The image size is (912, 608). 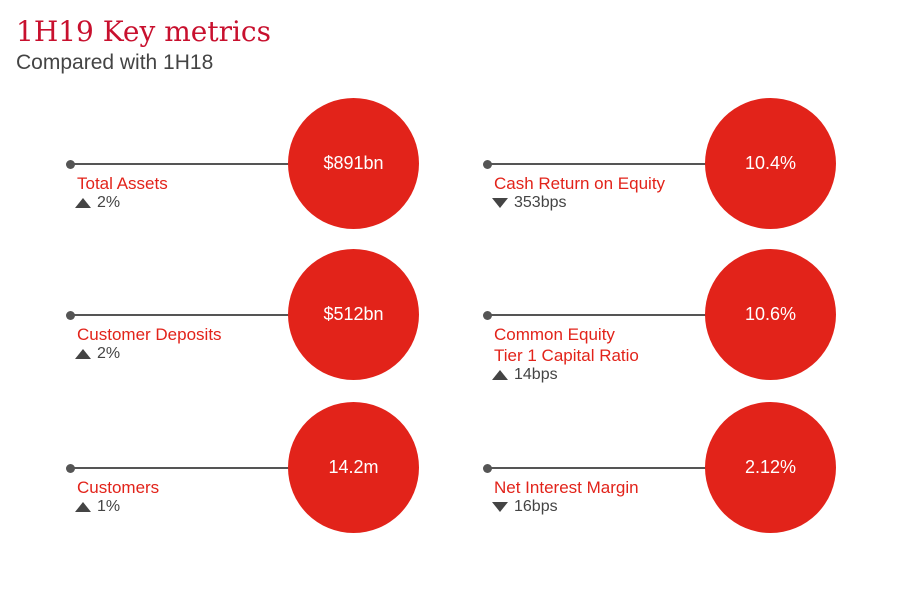 I want to click on metric-value: $891bn, so click(x=353, y=163).